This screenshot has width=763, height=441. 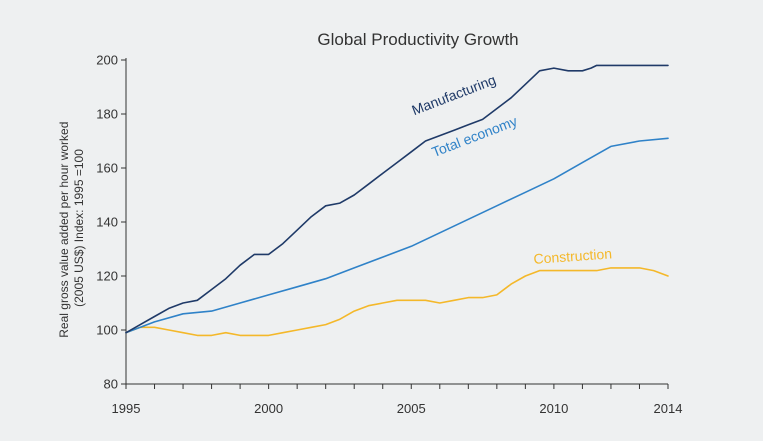 I want to click on x-tick-label: 2005, so click(x=411, y=408).